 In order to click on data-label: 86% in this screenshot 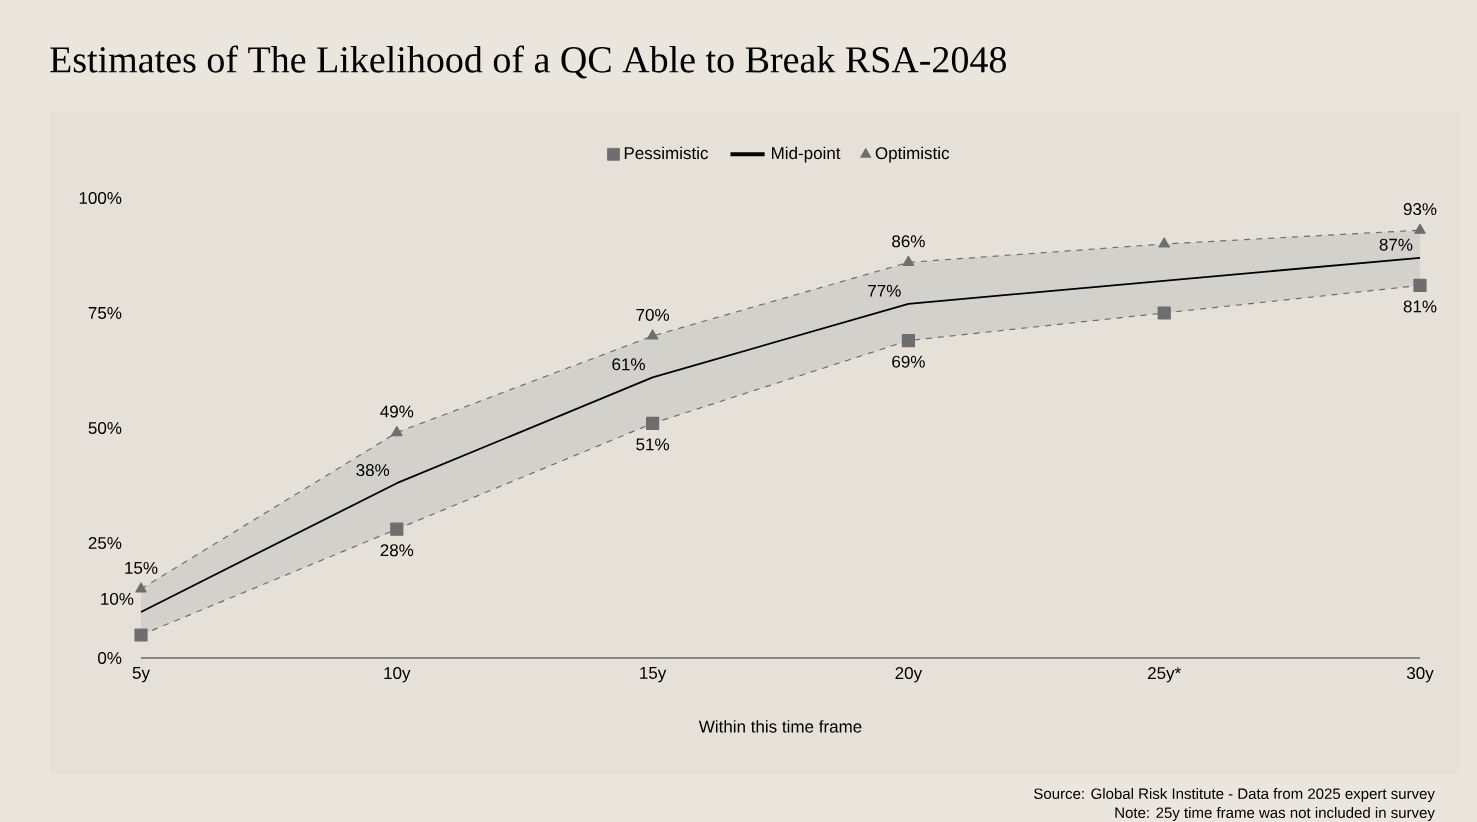, I will do `click(908, 241)`.